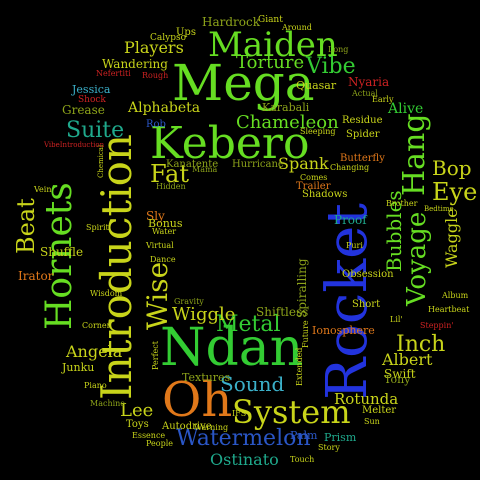 The height and width of the screenshot is (480, 480). I want to click on word-puri: Puri, so click(354, 245).